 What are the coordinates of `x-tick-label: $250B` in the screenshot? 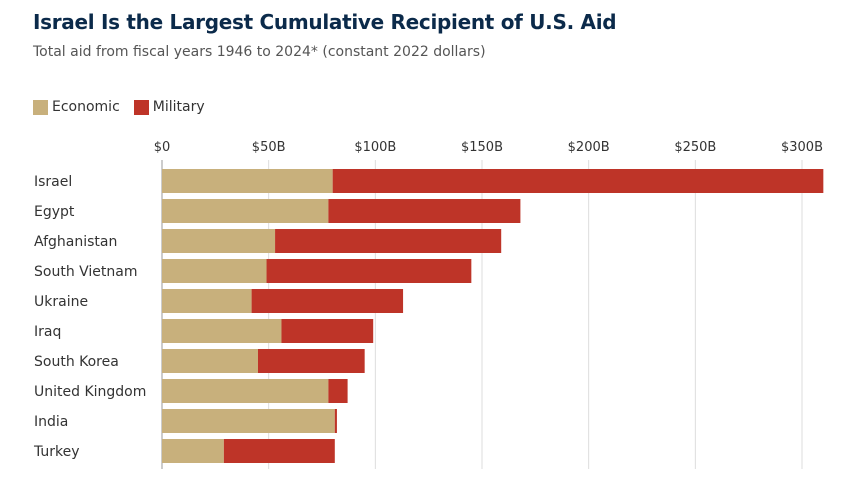 It's located at (695, 147).